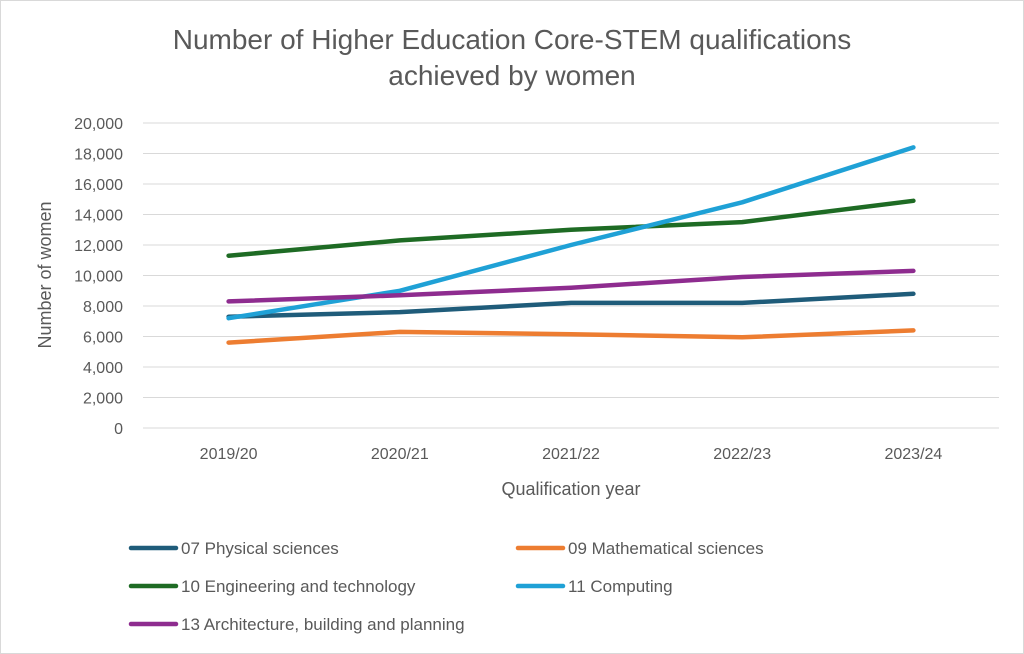  Describe the element at coordinates (666, 548) in the screenshot. I see `legend-label: 09 Mathematical sciences` at that location.